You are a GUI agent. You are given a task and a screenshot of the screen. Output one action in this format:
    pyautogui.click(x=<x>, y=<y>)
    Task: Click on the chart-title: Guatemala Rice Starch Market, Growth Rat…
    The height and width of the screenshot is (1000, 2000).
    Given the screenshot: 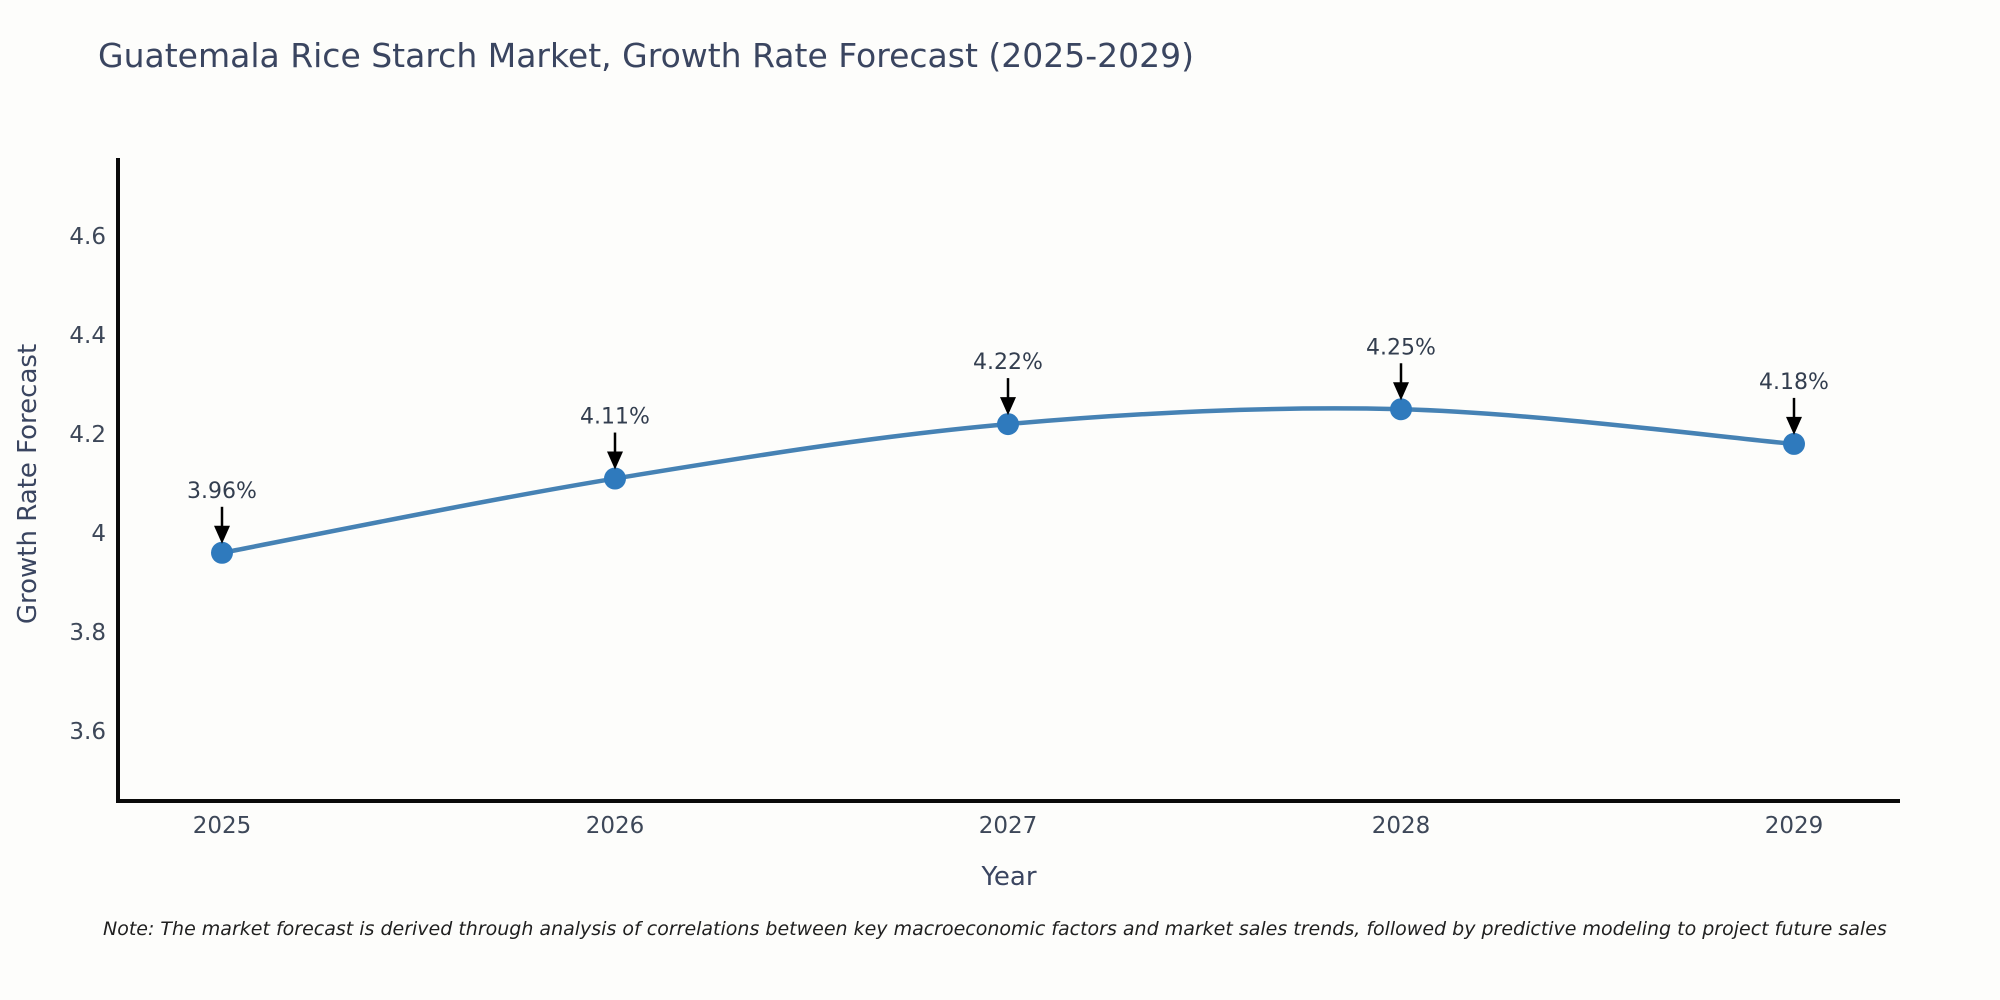 What is the action you would take?
    pyautogui.click(x=646, y=55)
    